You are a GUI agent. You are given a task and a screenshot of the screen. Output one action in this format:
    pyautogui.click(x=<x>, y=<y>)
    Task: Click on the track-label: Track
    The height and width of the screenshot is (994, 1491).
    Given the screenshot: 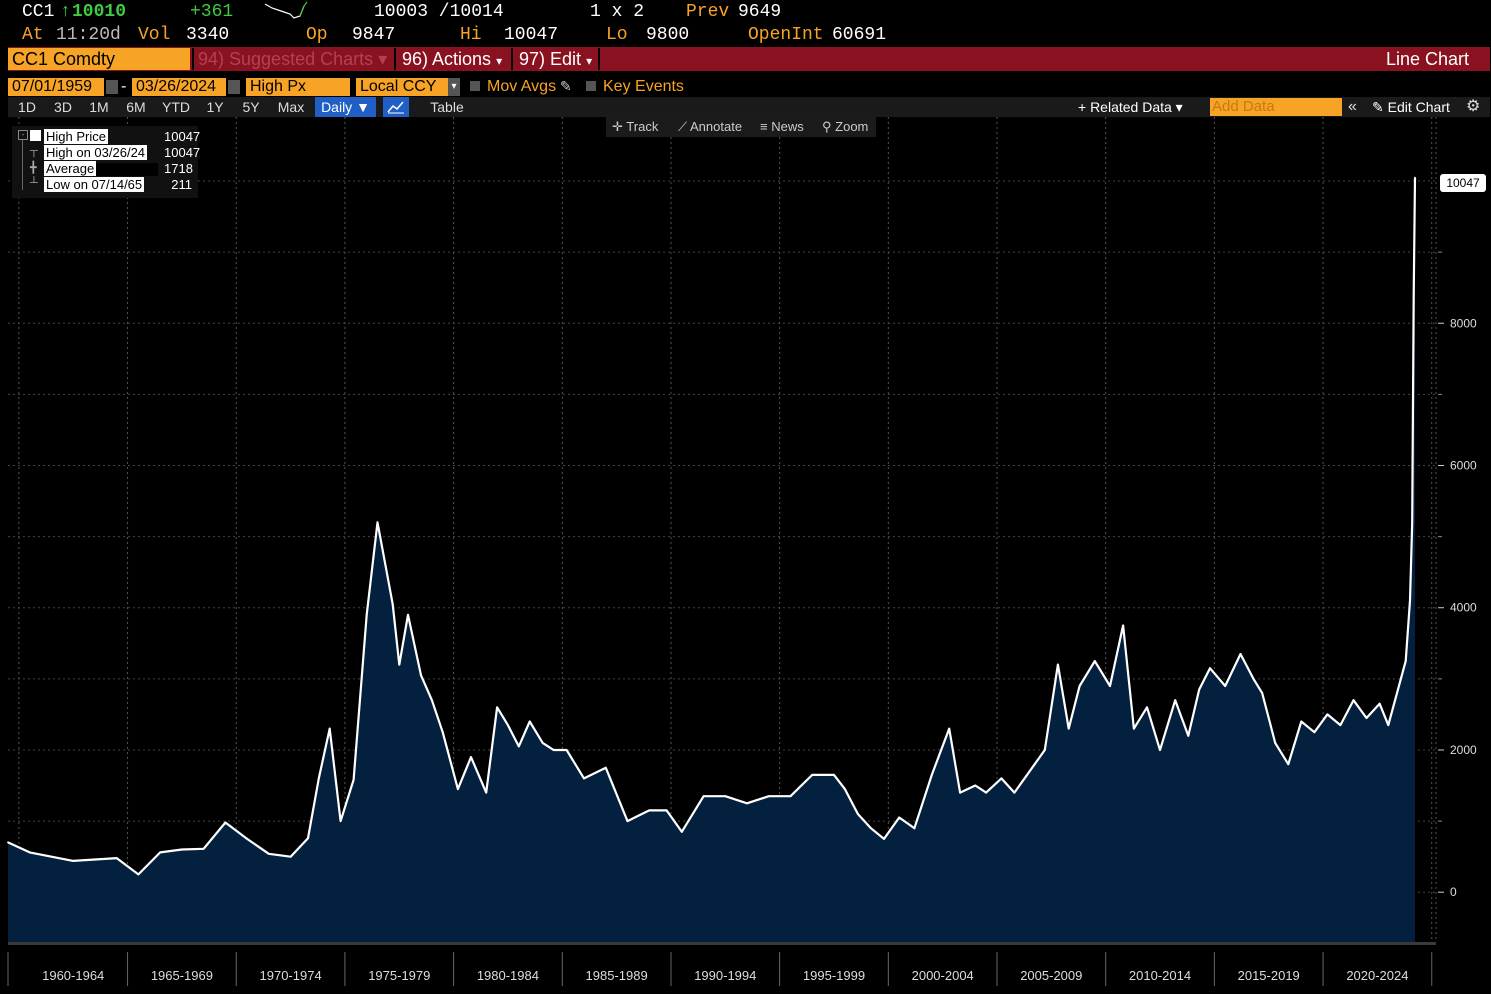 What is the action you would take?
    pyautogui.click(x=642, y=126)
    